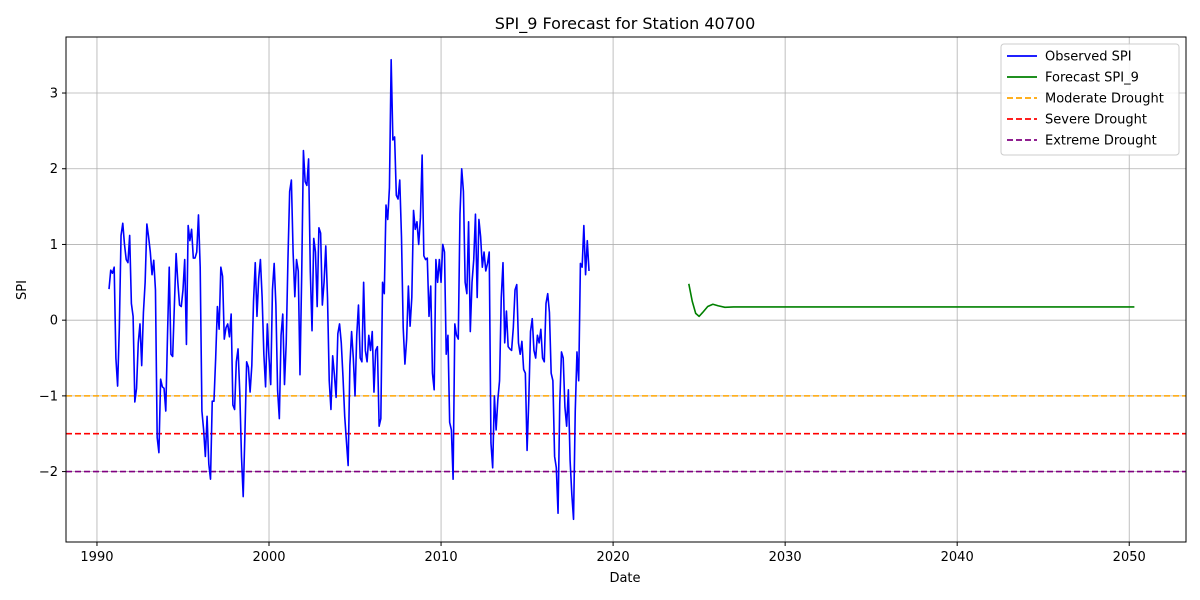 This screenshot has height=600, width=1200. Describe the element at coordinates (48, 472) in the screenshot. I see `y-tick-label: −2` at that location.